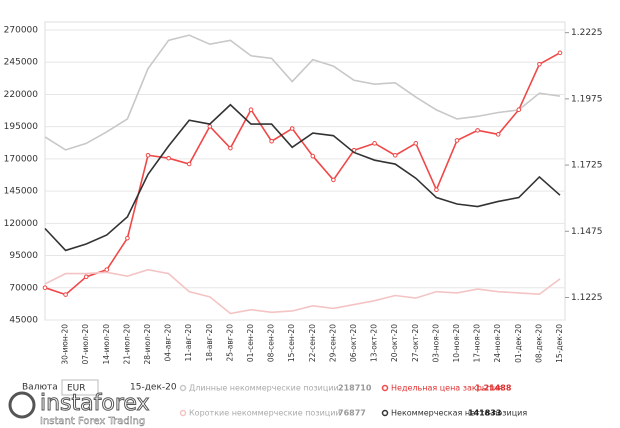 Image resolution: width=620 pixels, height=428 pixels. What do you see at coordinates (559, 343) in the screenshot?
I see `x-tick-label: 15-дек-20` at bounding box center [559, 343].